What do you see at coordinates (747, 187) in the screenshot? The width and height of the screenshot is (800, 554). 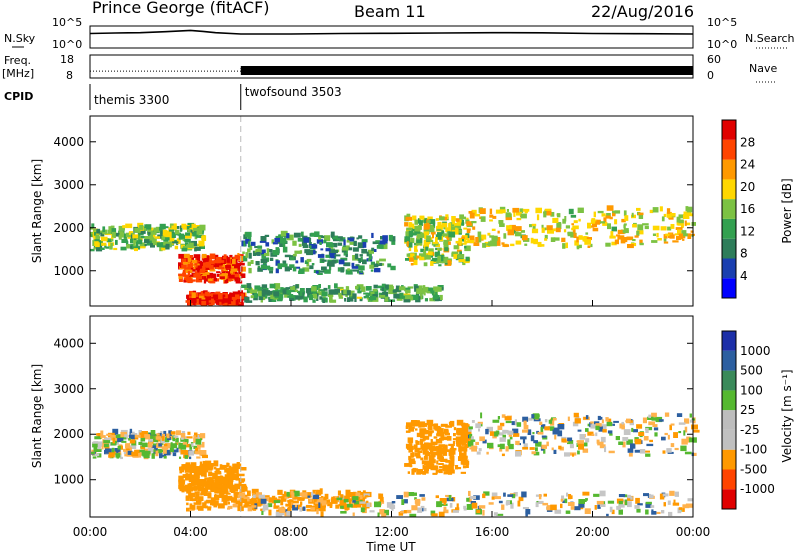 I see `power-colorbar-tick-label: 20` at bounding box center [747, 187].